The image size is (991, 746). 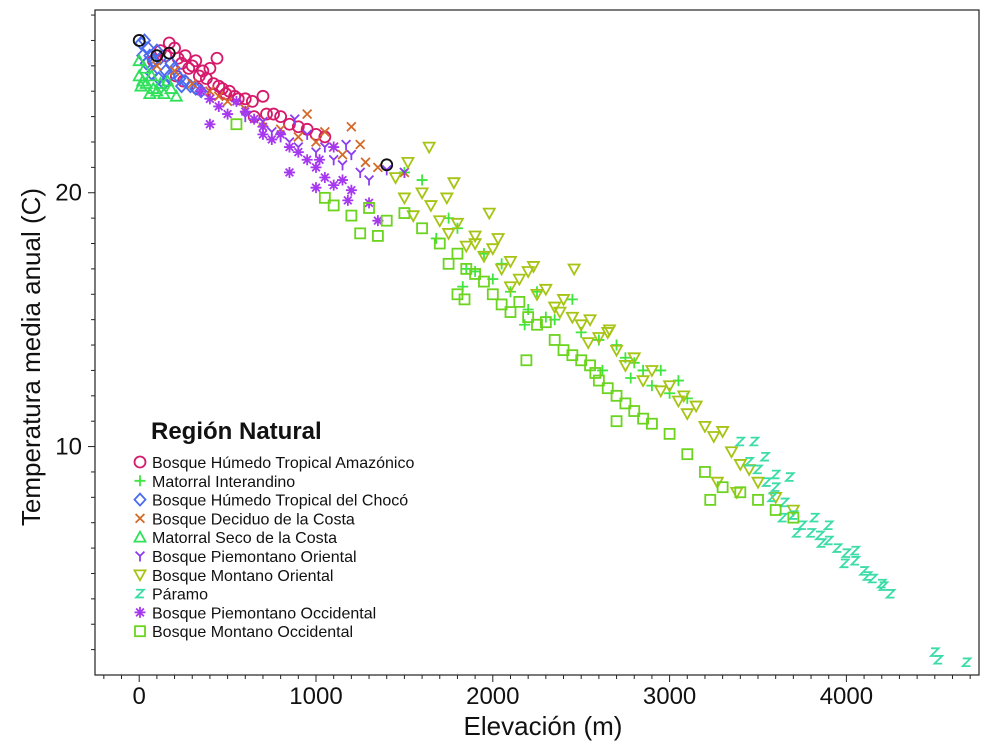 What do you see at coordinates (492, 696) in the screenshot?
I see `x-tick-label: 2000` at bounding box center [492, 696].